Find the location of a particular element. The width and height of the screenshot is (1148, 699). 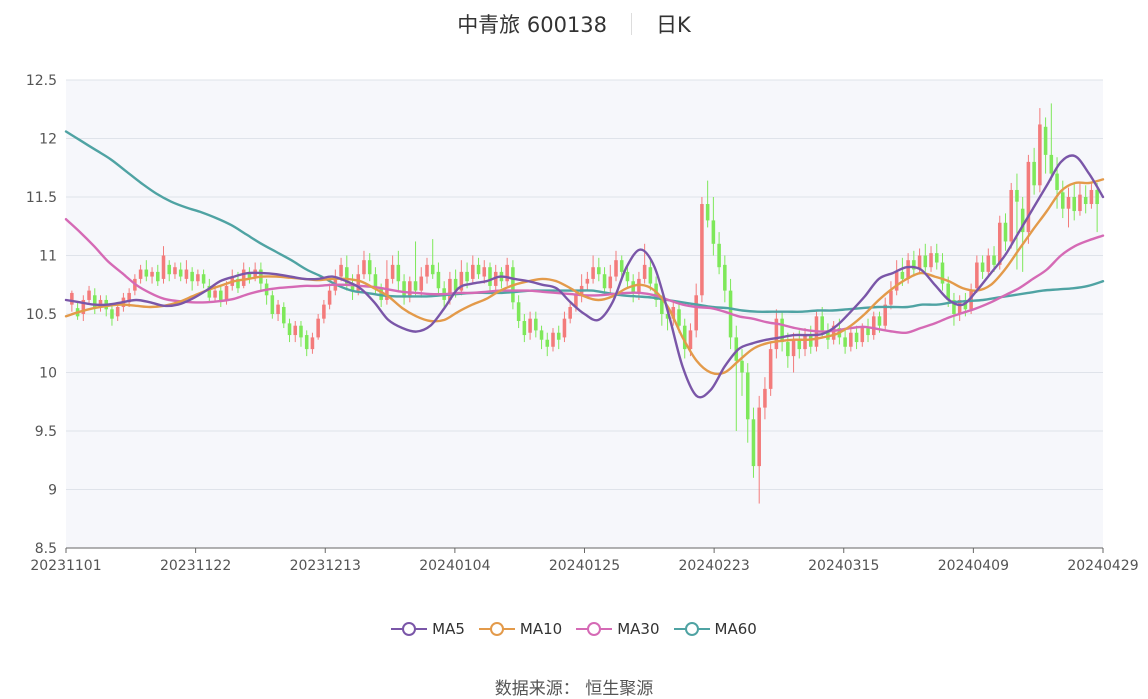

legend-label-ma60: MA60 is located at coordinates (735, 629).